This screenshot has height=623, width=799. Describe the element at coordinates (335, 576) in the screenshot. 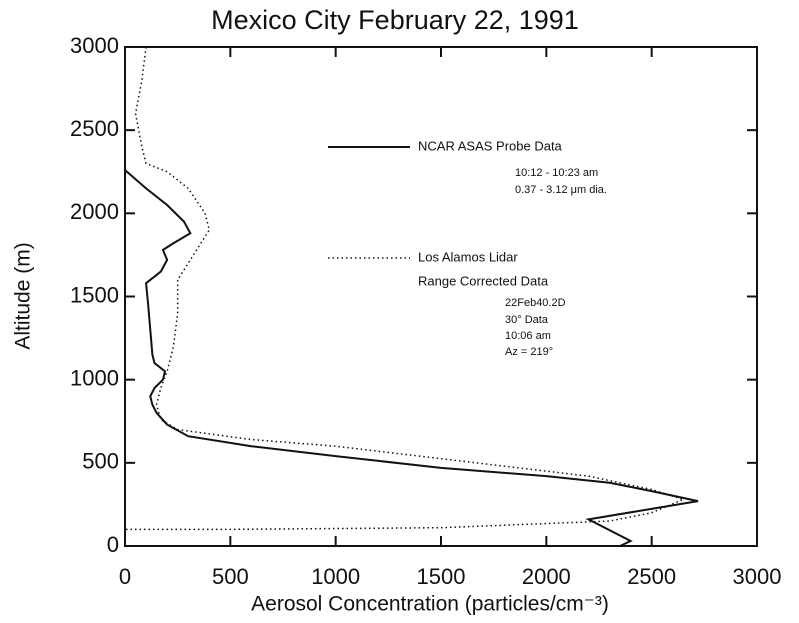

I see `x-tick-label: 1000` at that location.